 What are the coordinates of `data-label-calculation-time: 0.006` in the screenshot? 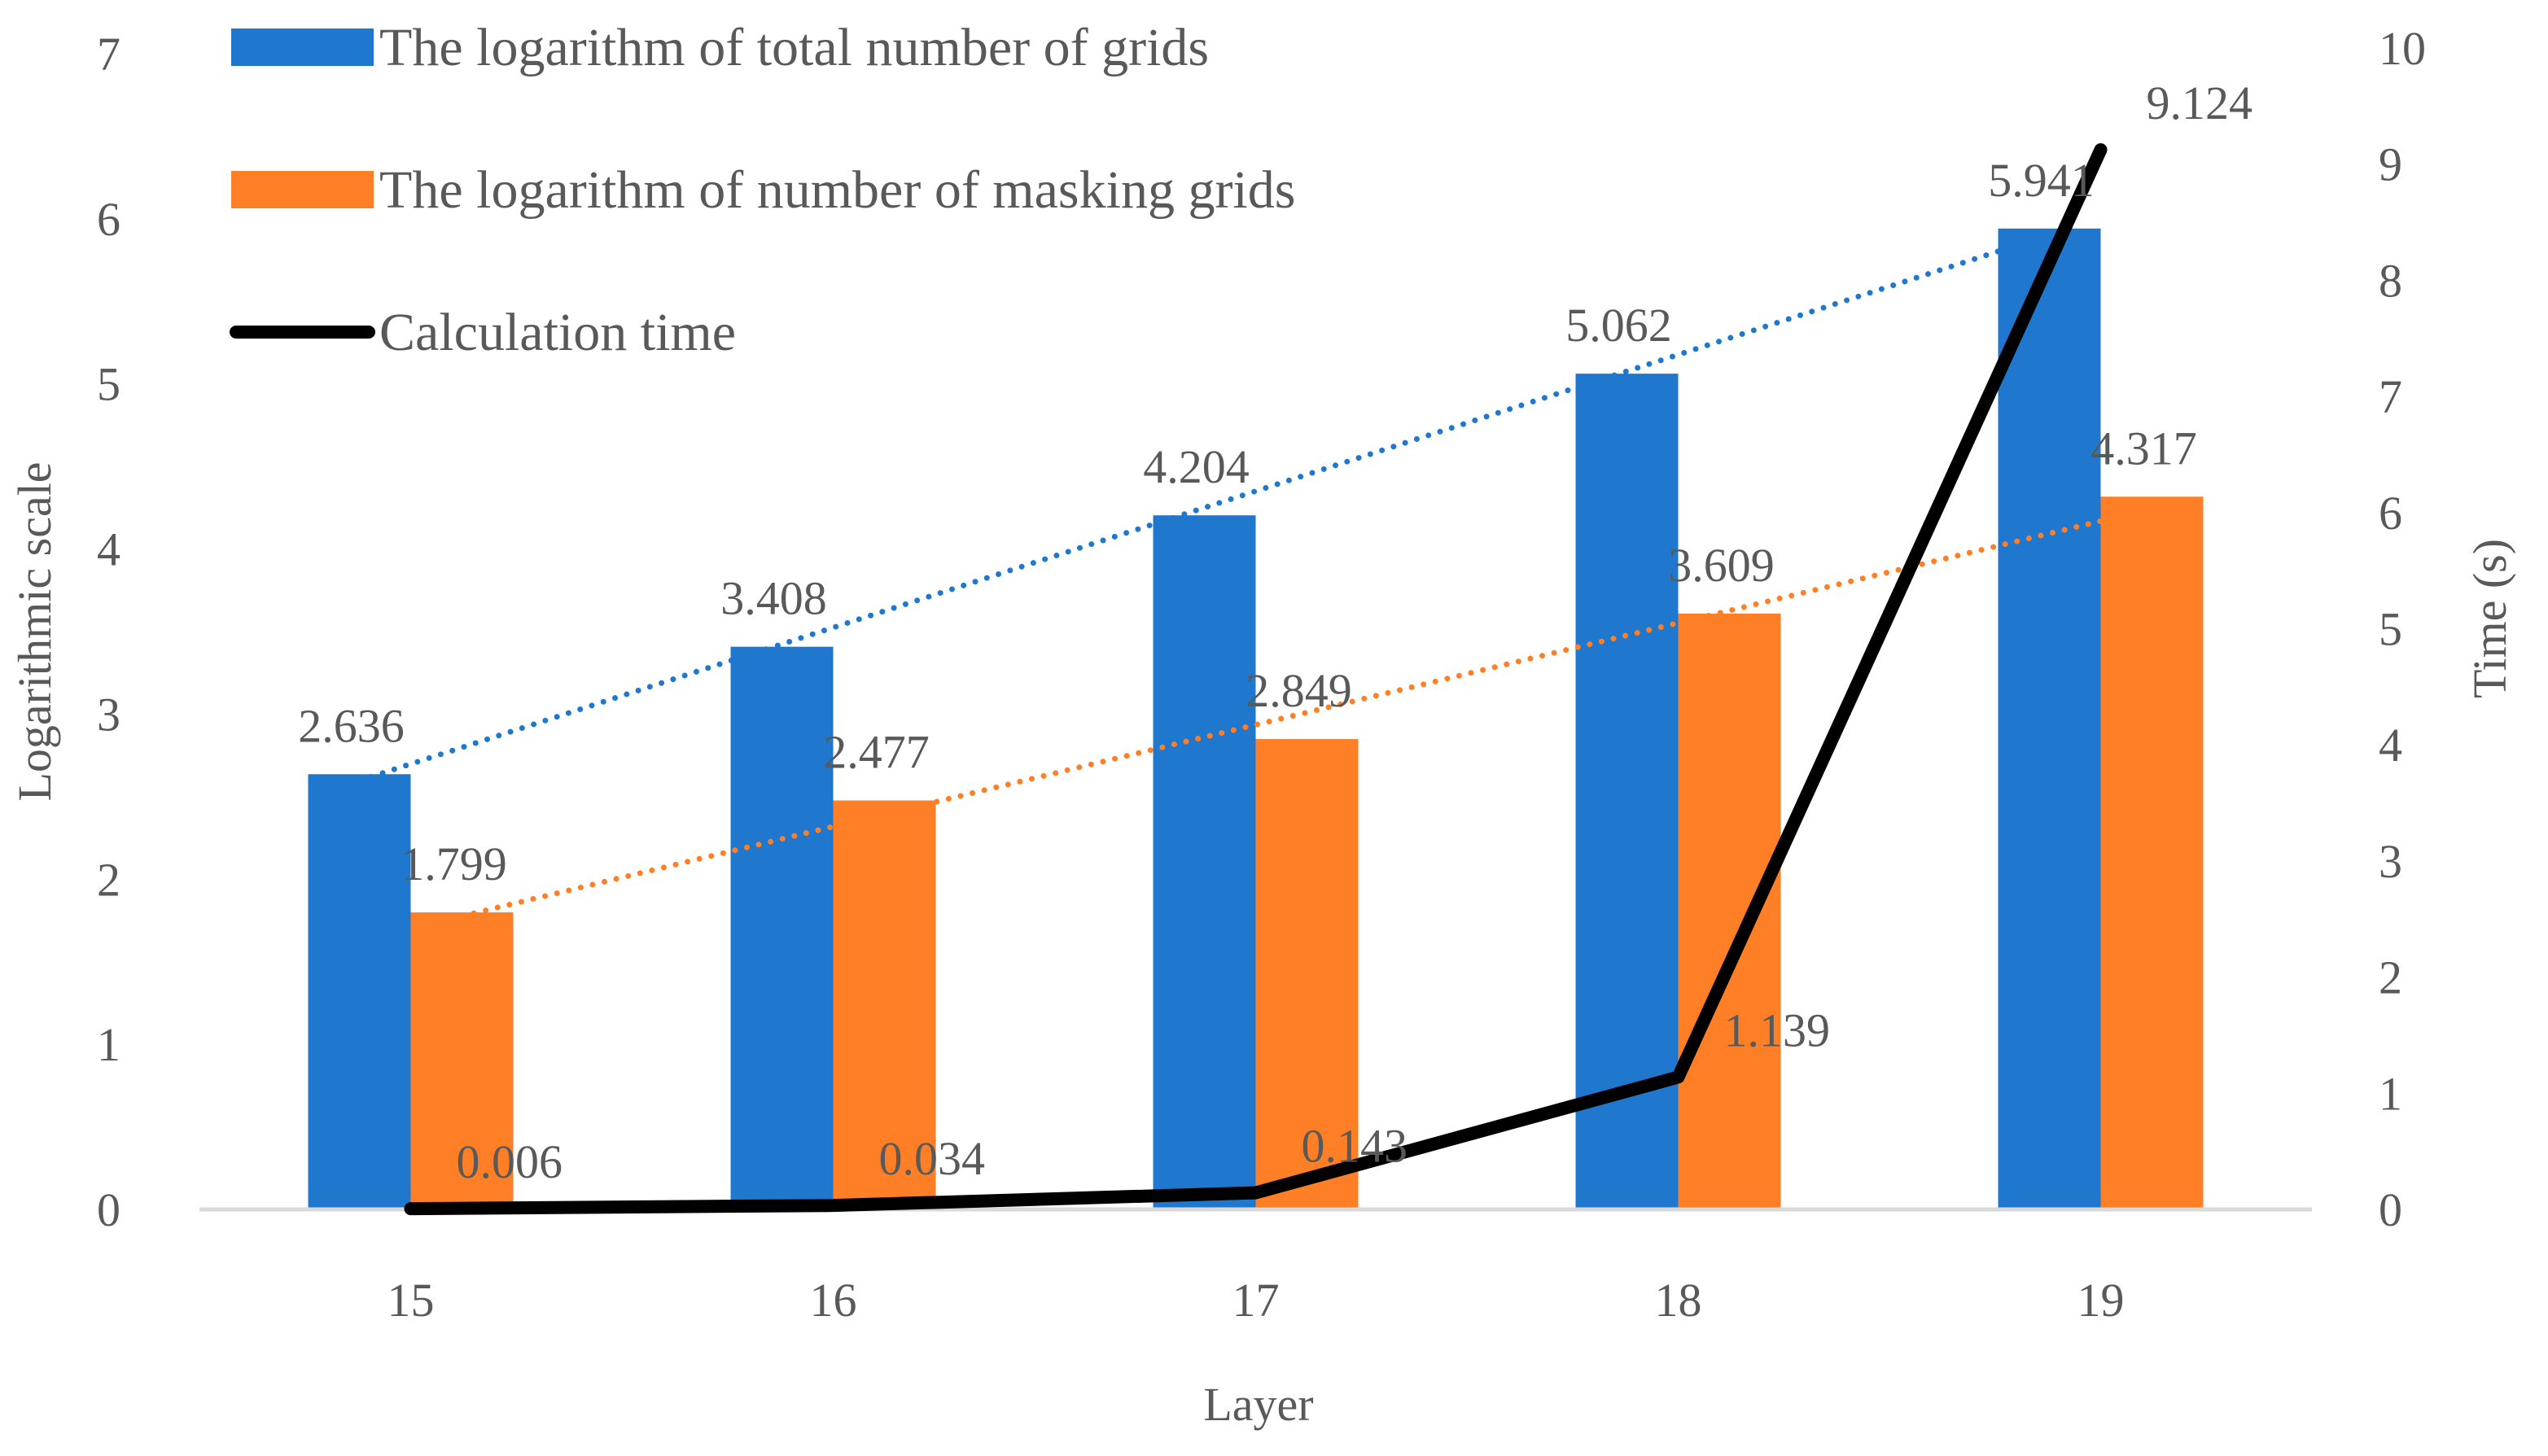 It's located at (510, 1161).